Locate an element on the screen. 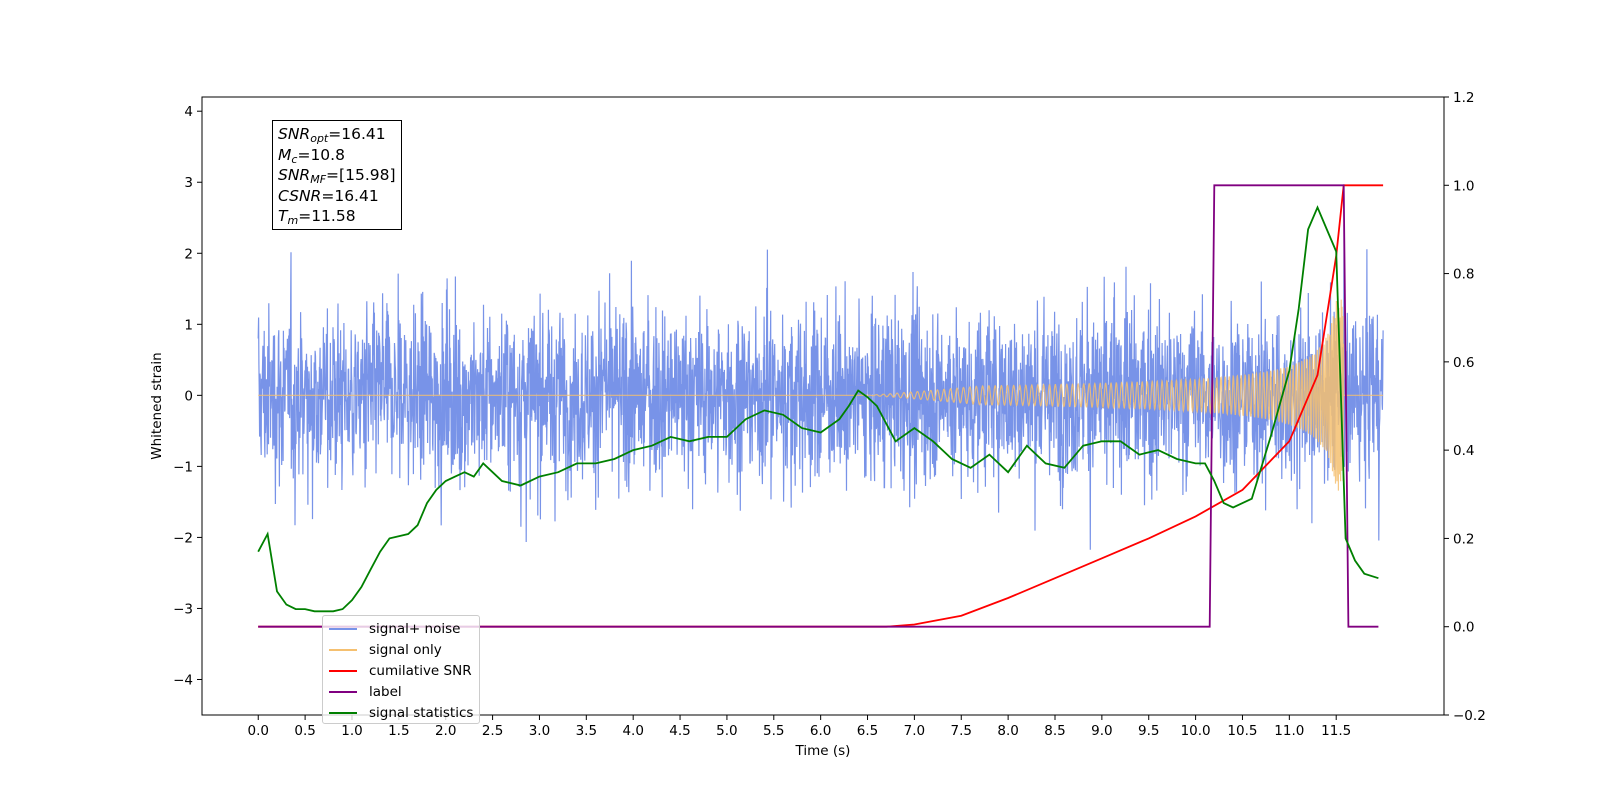  legend-label-cumulative-snr: cumilative SNR is located at coordinates (420, 671).